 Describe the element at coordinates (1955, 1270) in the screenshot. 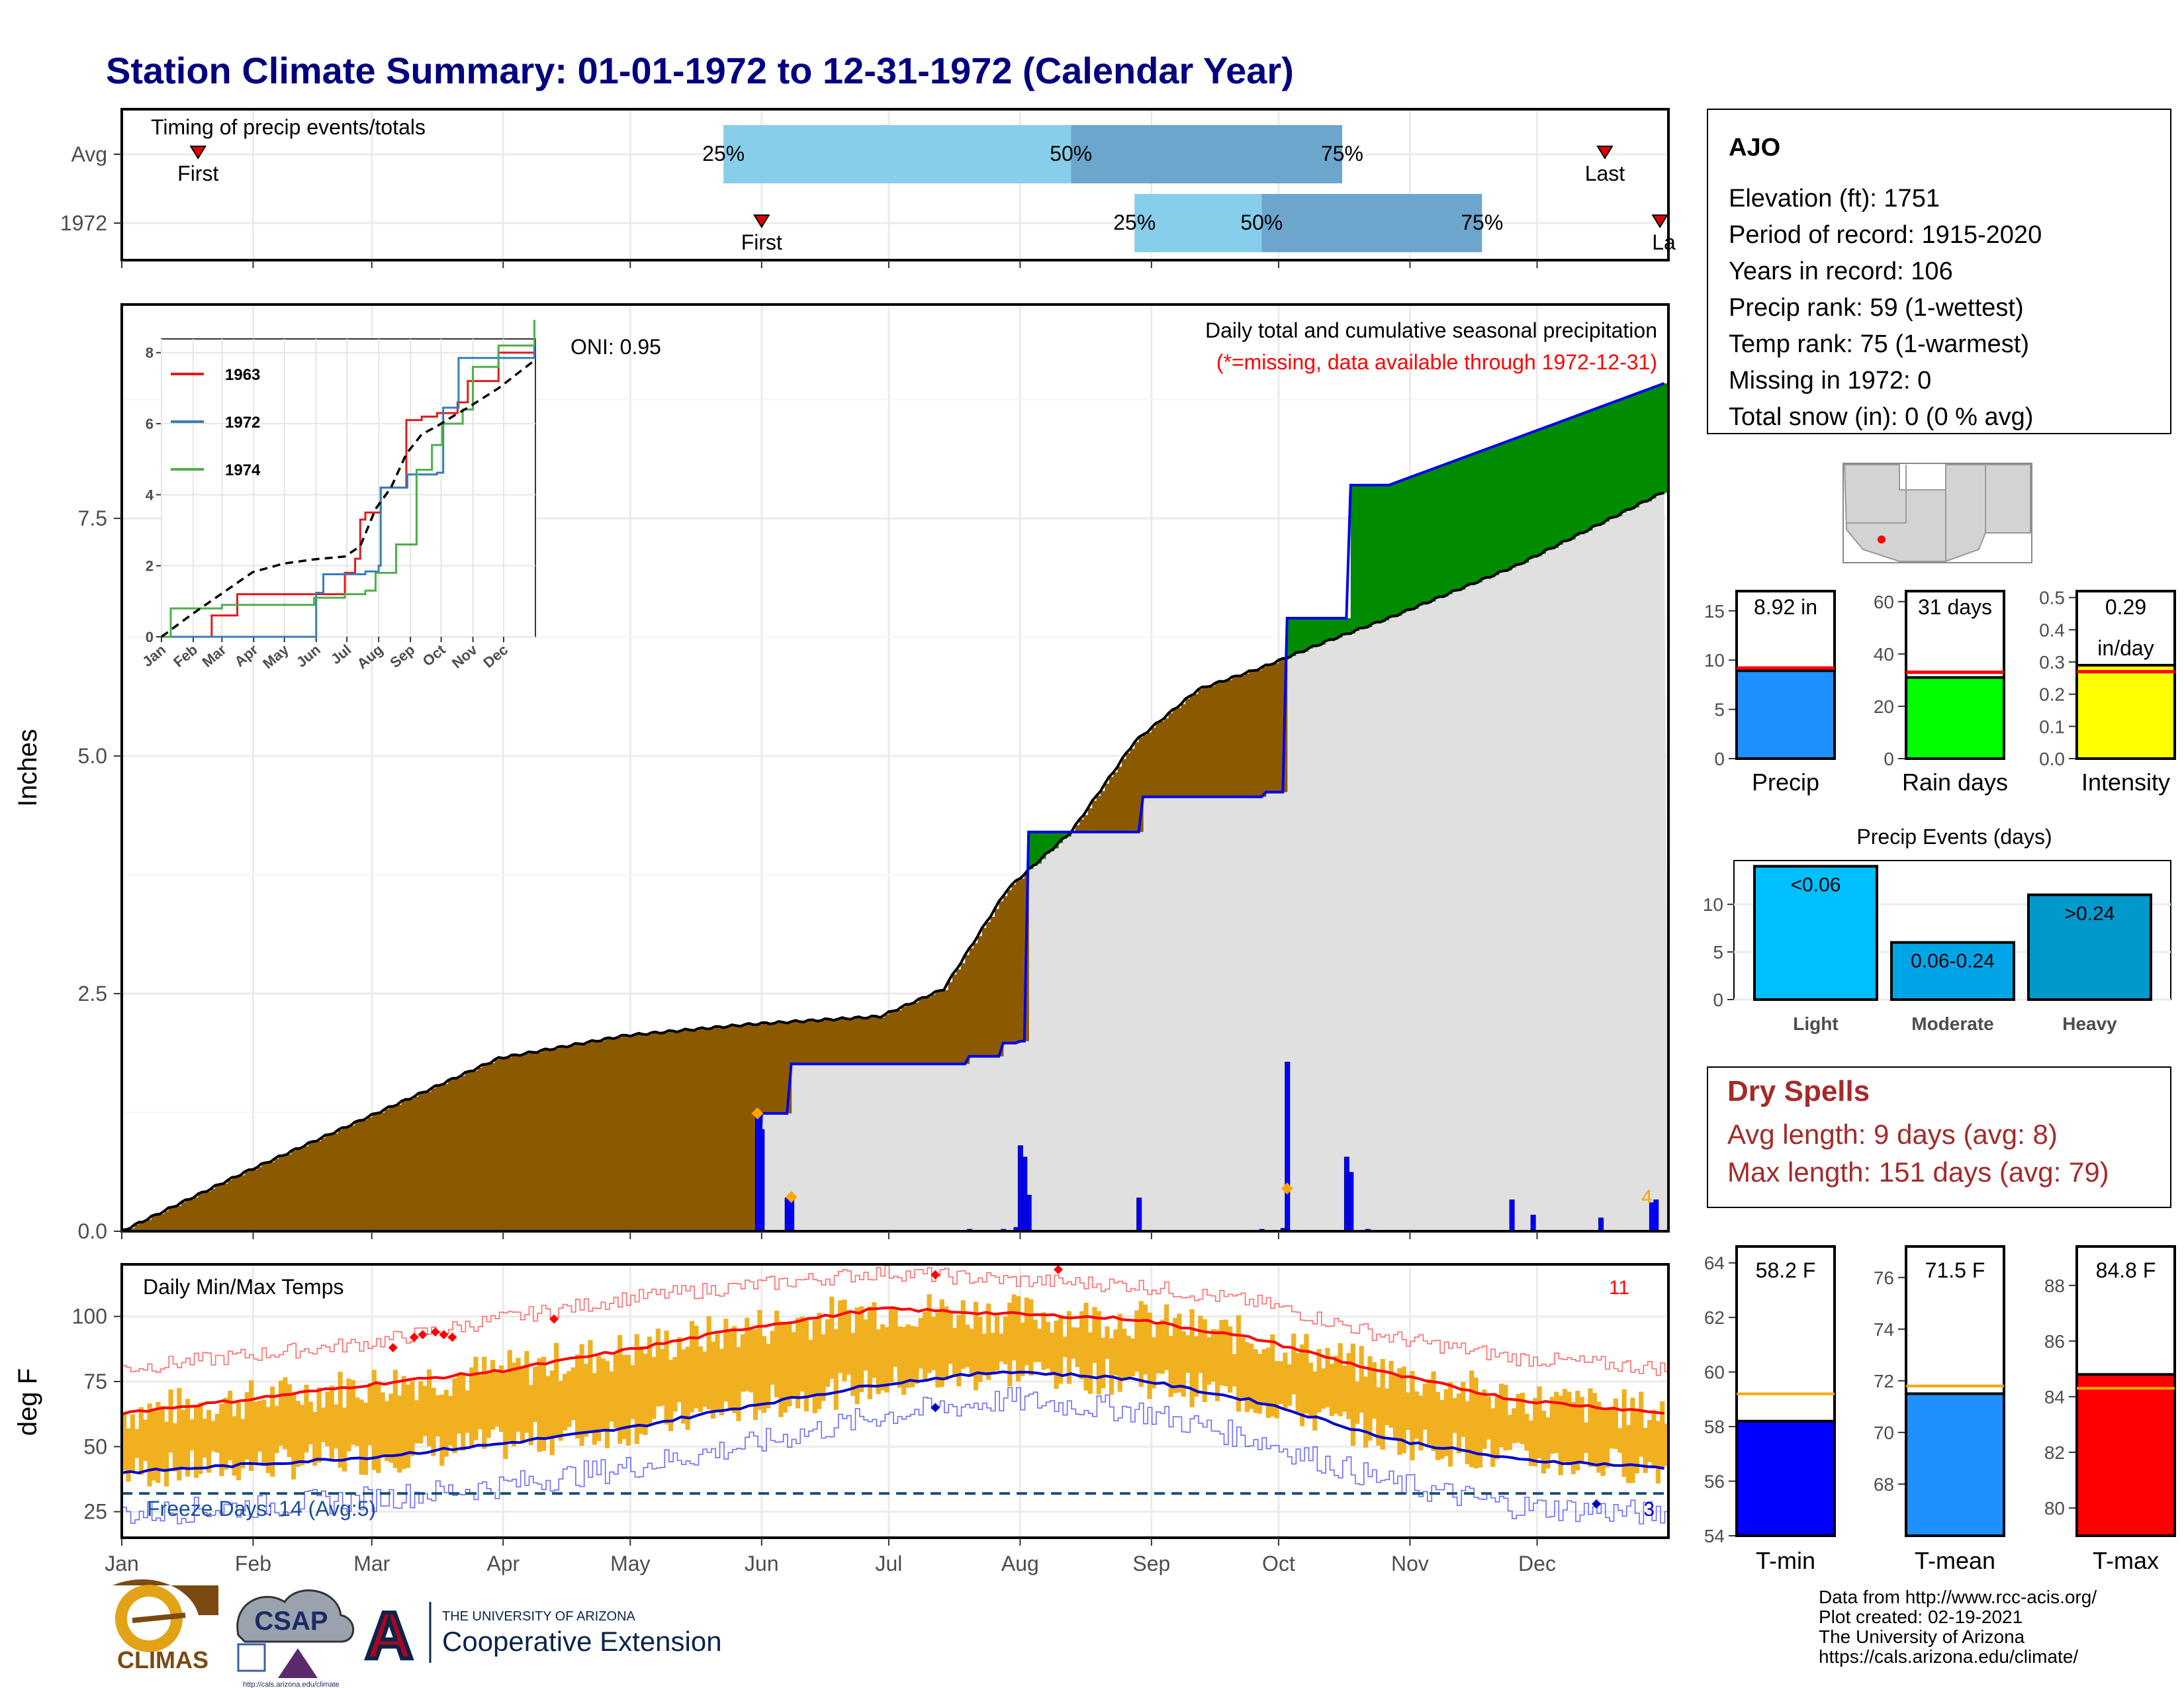

I see `temp-summary-value-label: 71.5 F` at that location.